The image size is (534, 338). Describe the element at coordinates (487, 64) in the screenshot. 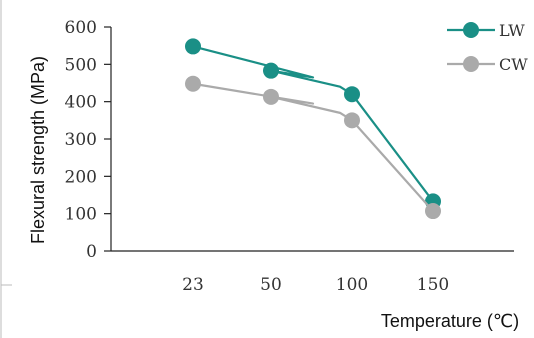

I see `legend-item-CW: CW` at that location.